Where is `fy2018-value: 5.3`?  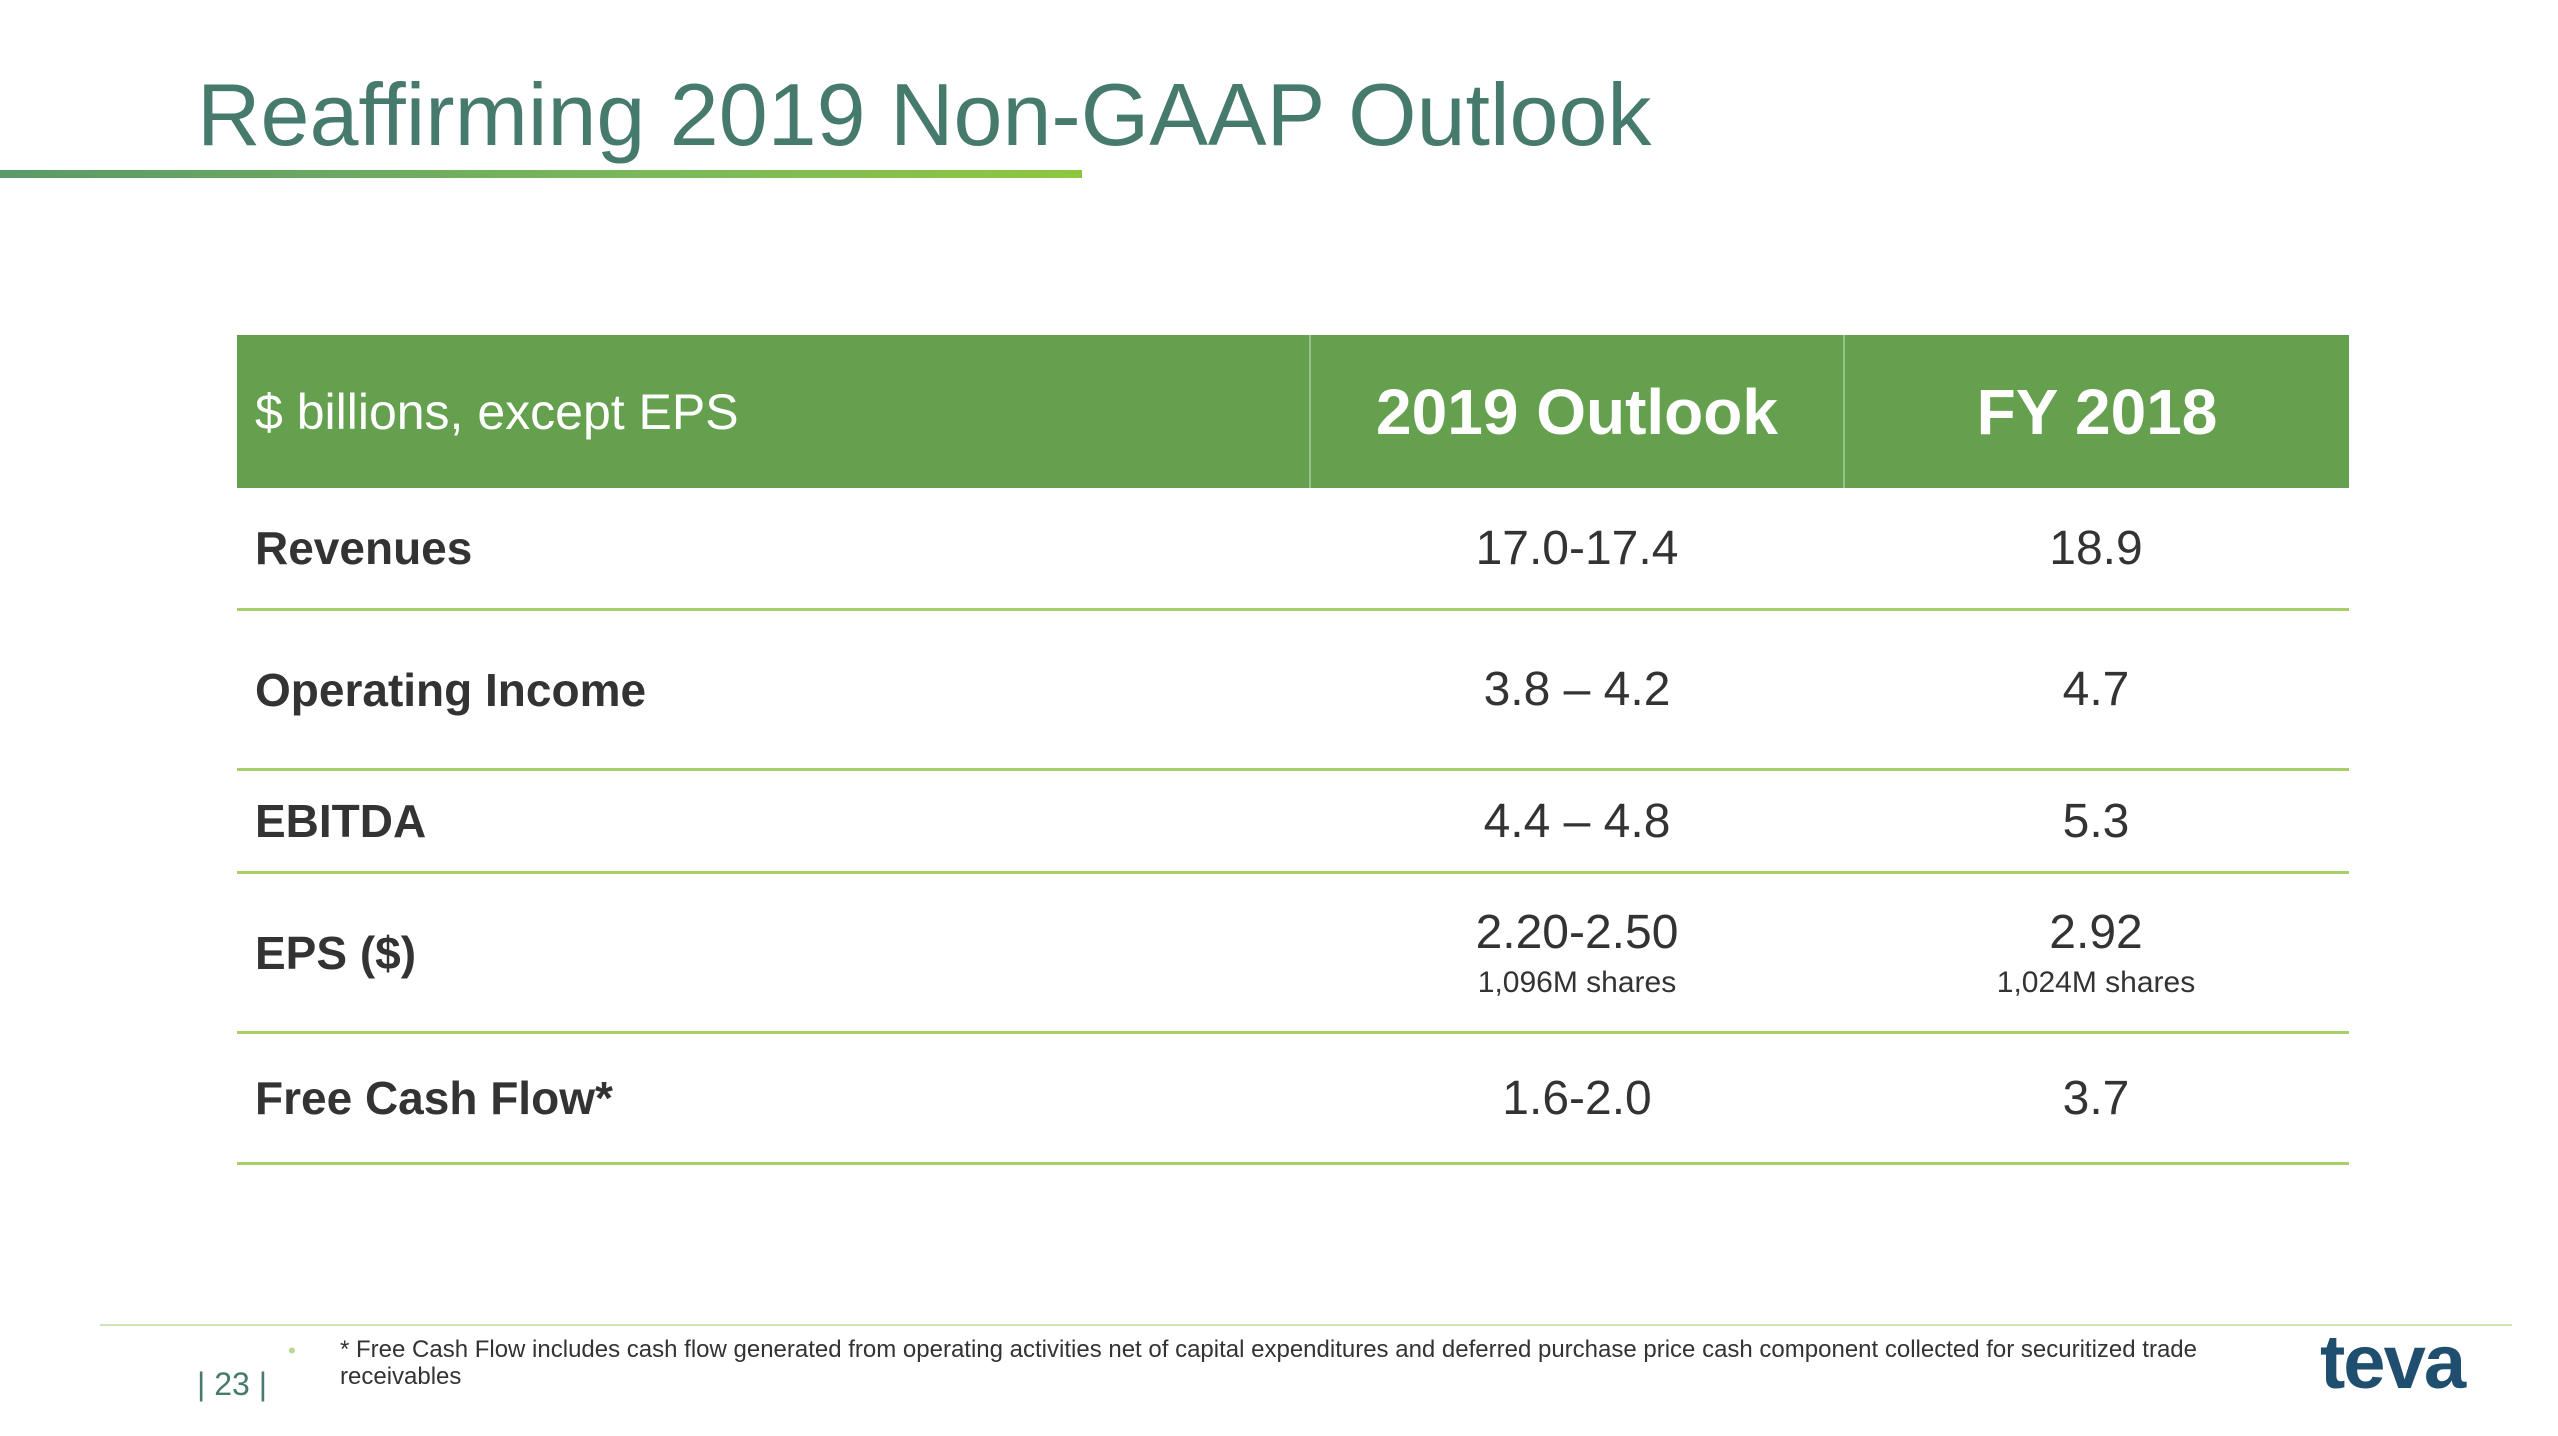
fy2018-value: 5.3 is located at coordinates (2096, 821).